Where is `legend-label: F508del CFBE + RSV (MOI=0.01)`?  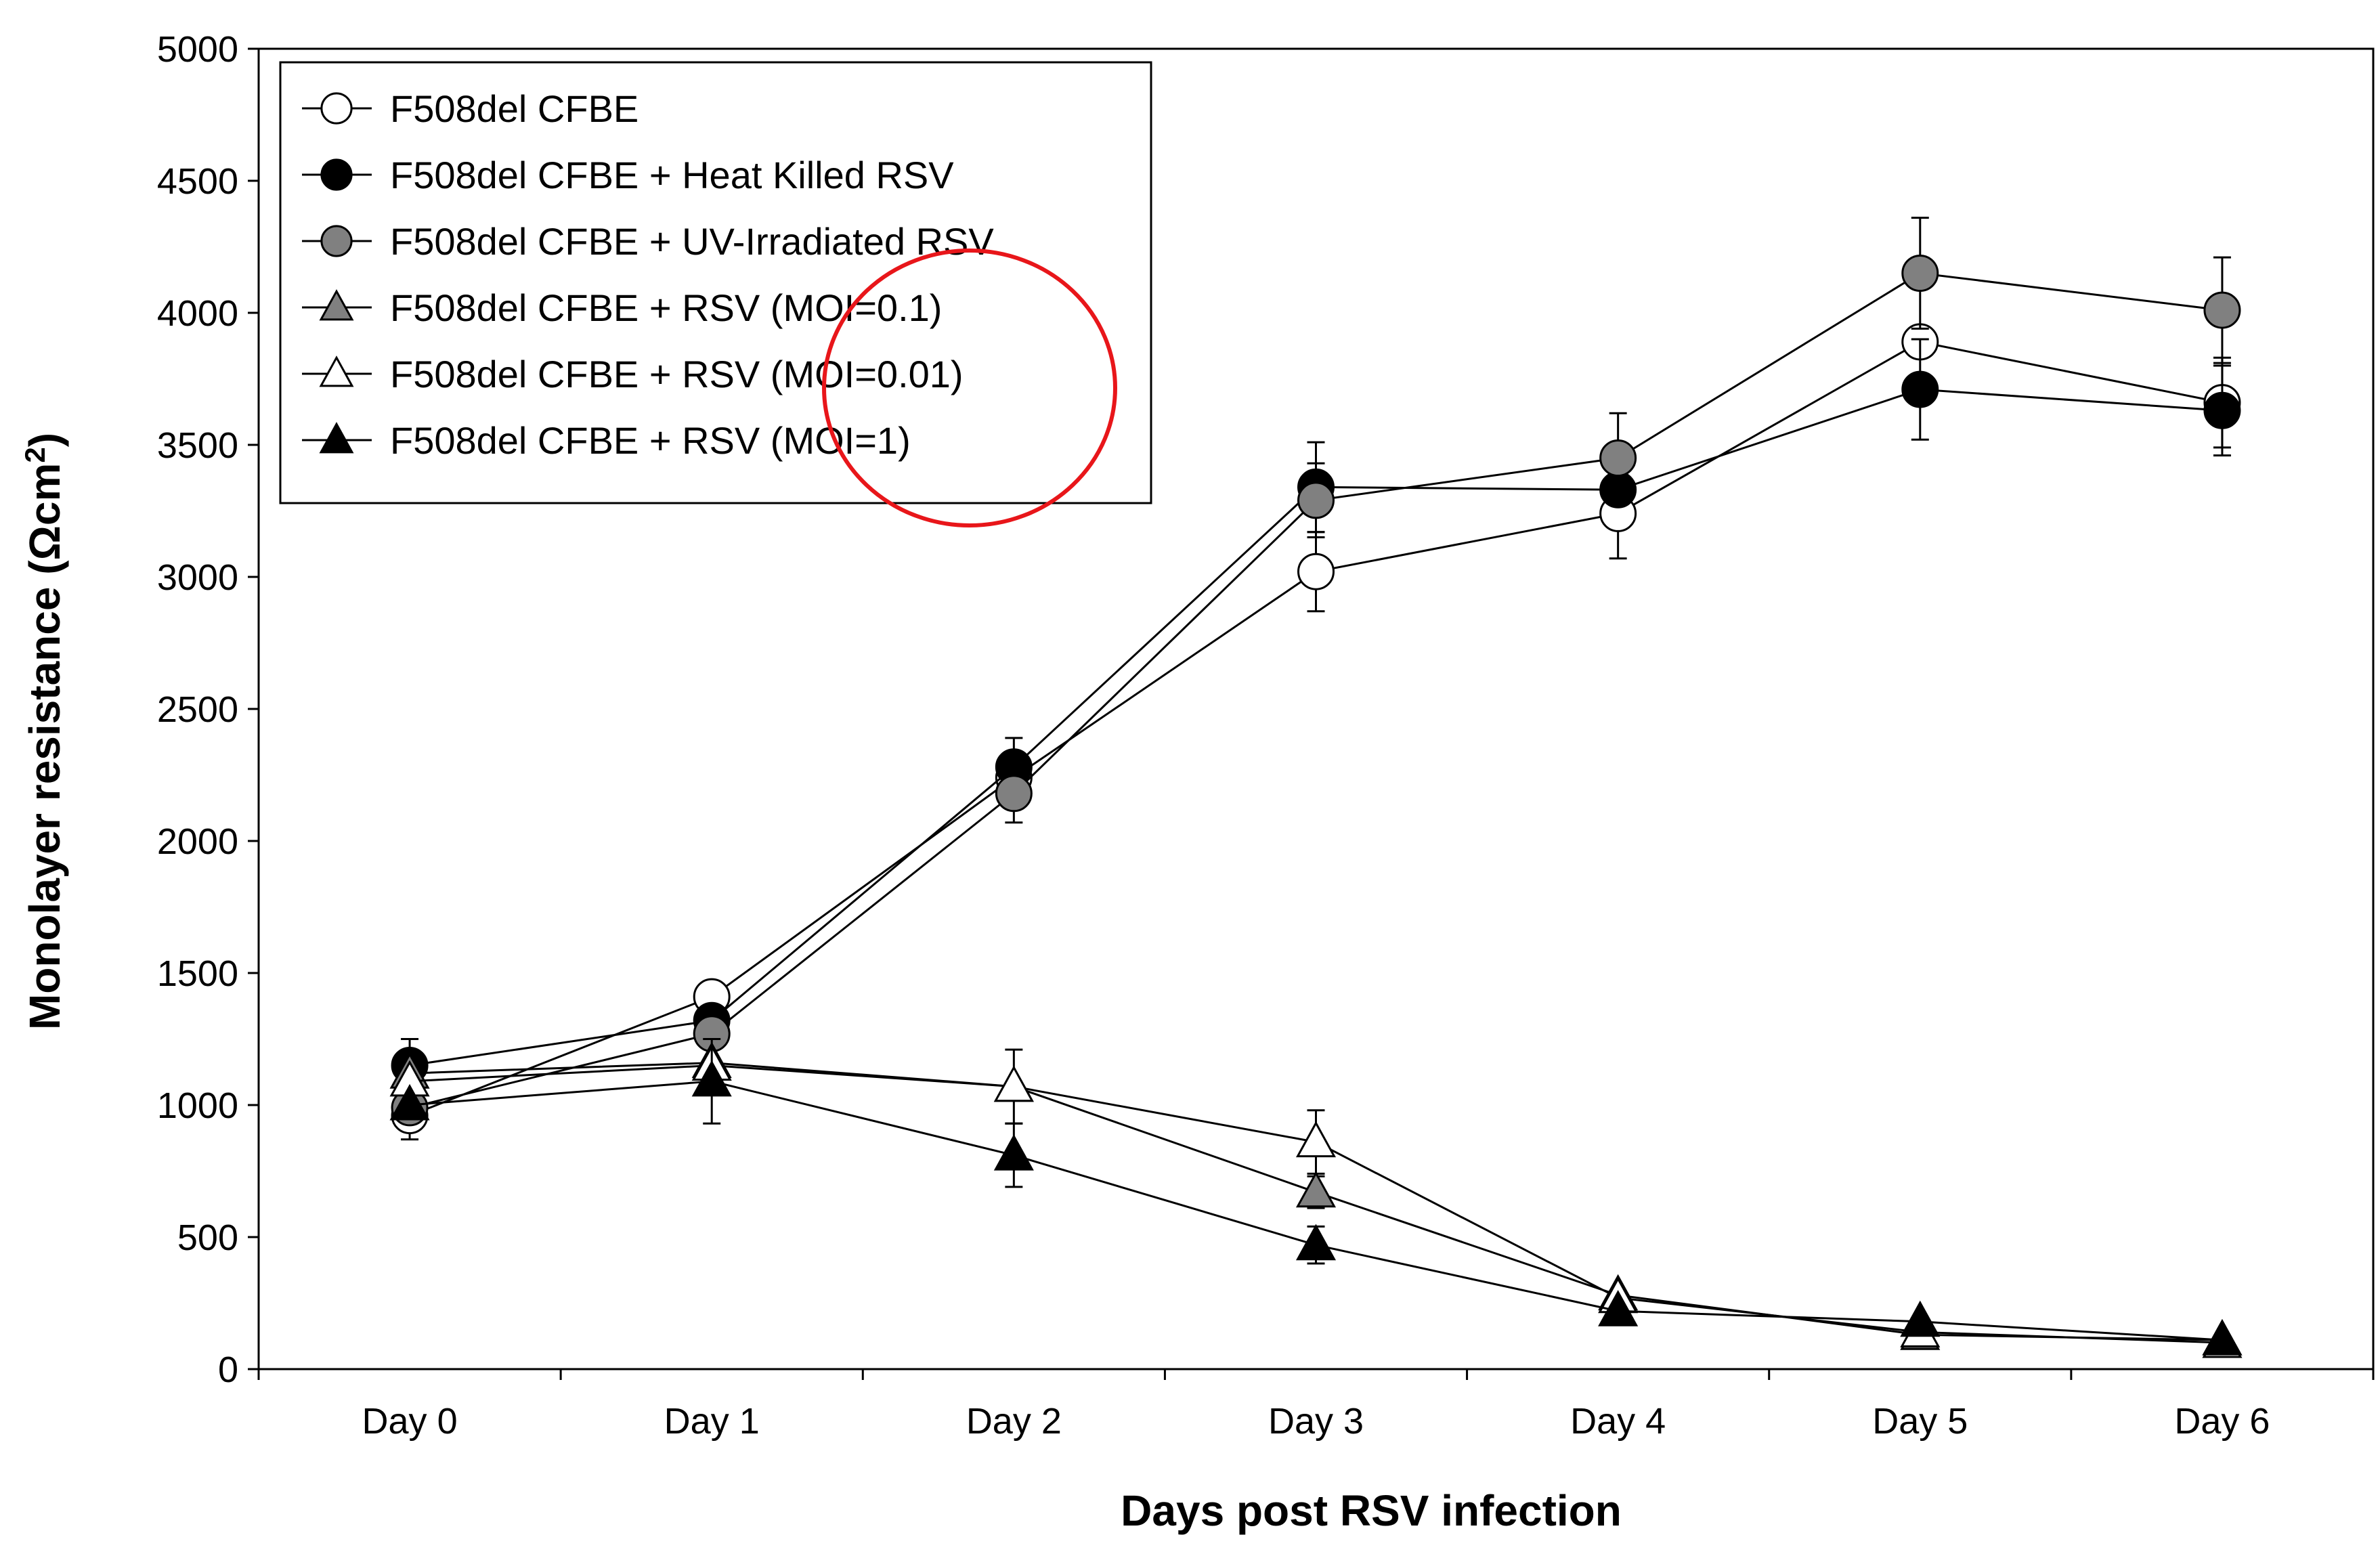 legend-label: F508del CFBE + RSV (MOI=0.01) is located at coordinates (677, 374).